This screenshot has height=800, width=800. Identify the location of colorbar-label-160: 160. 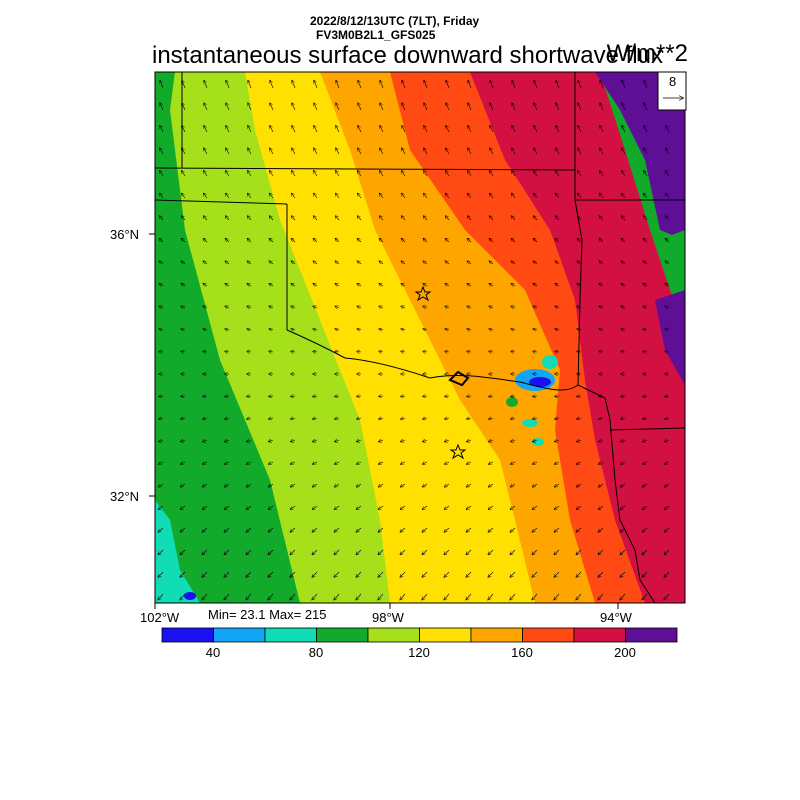
(522, 652).